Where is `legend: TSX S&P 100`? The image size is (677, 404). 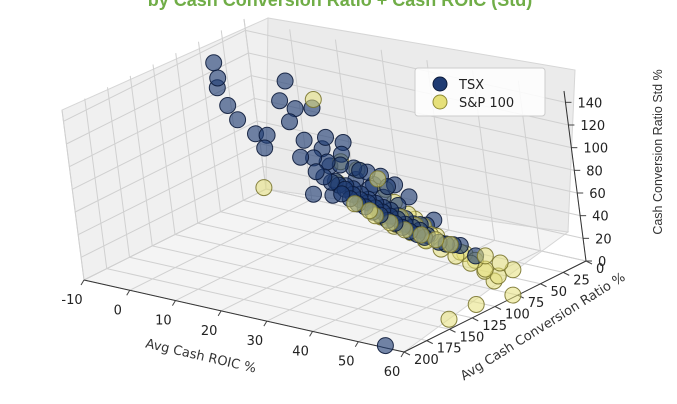 legend: TSX S&P 100 is located at coordinates (480, 92).